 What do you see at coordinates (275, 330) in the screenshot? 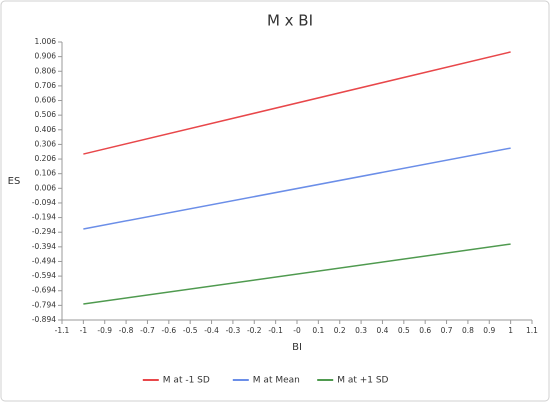
I see `x-tick-label: -0.1` at bounding box center [275, 330].